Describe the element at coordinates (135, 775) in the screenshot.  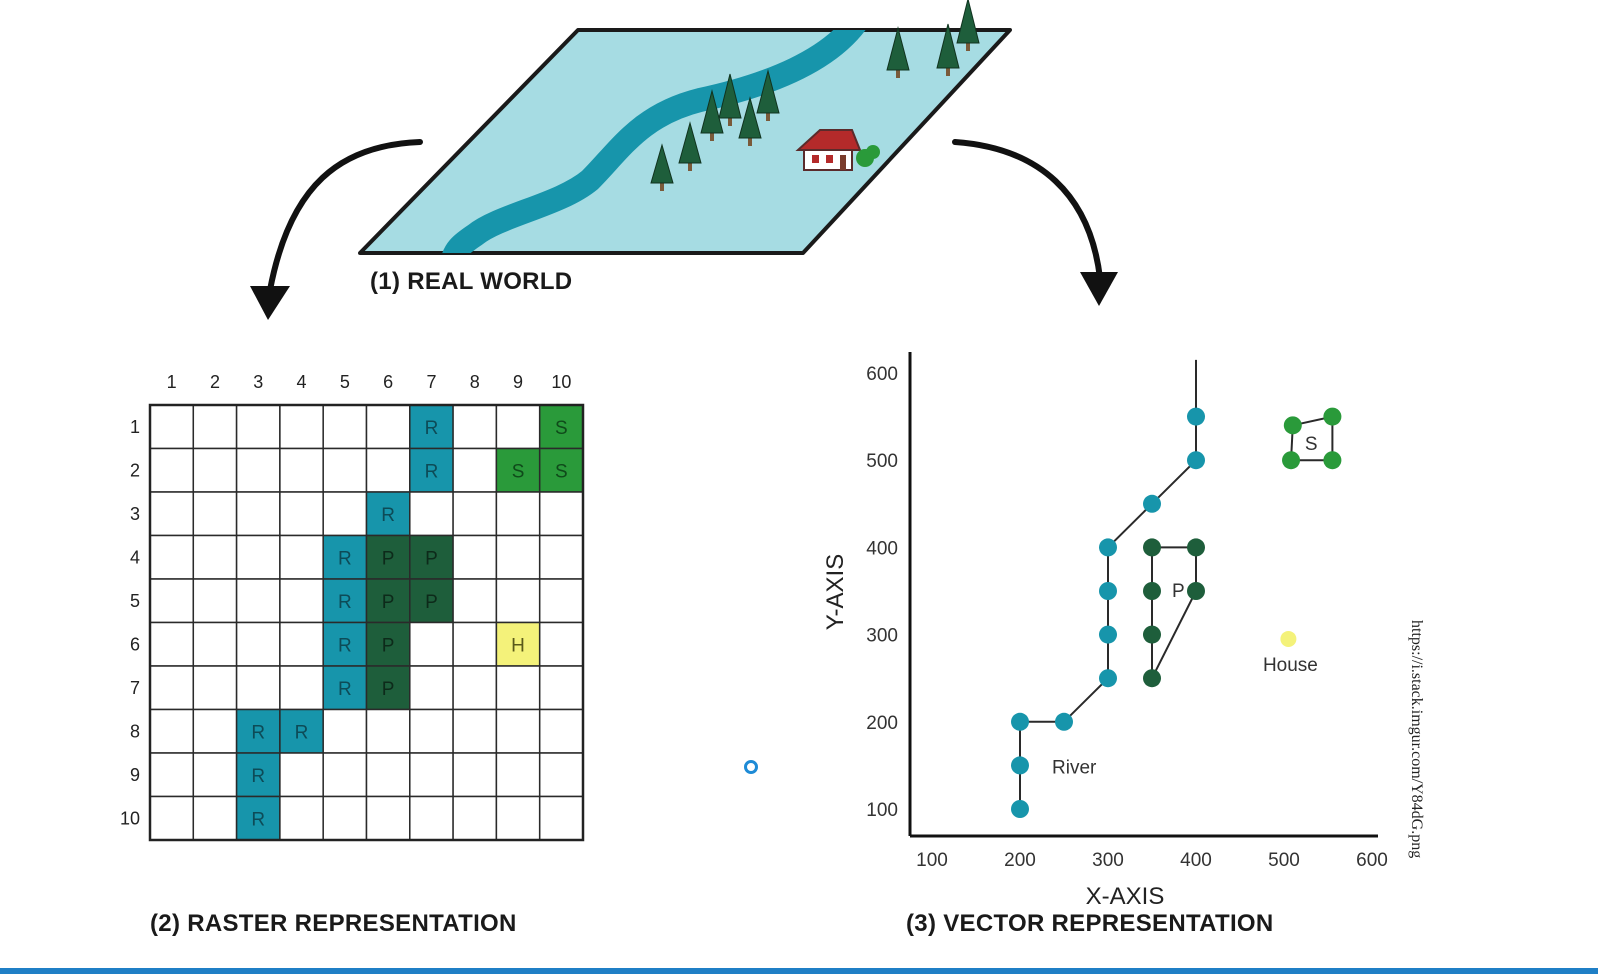
I see `raster-row-label: 9` at that location.